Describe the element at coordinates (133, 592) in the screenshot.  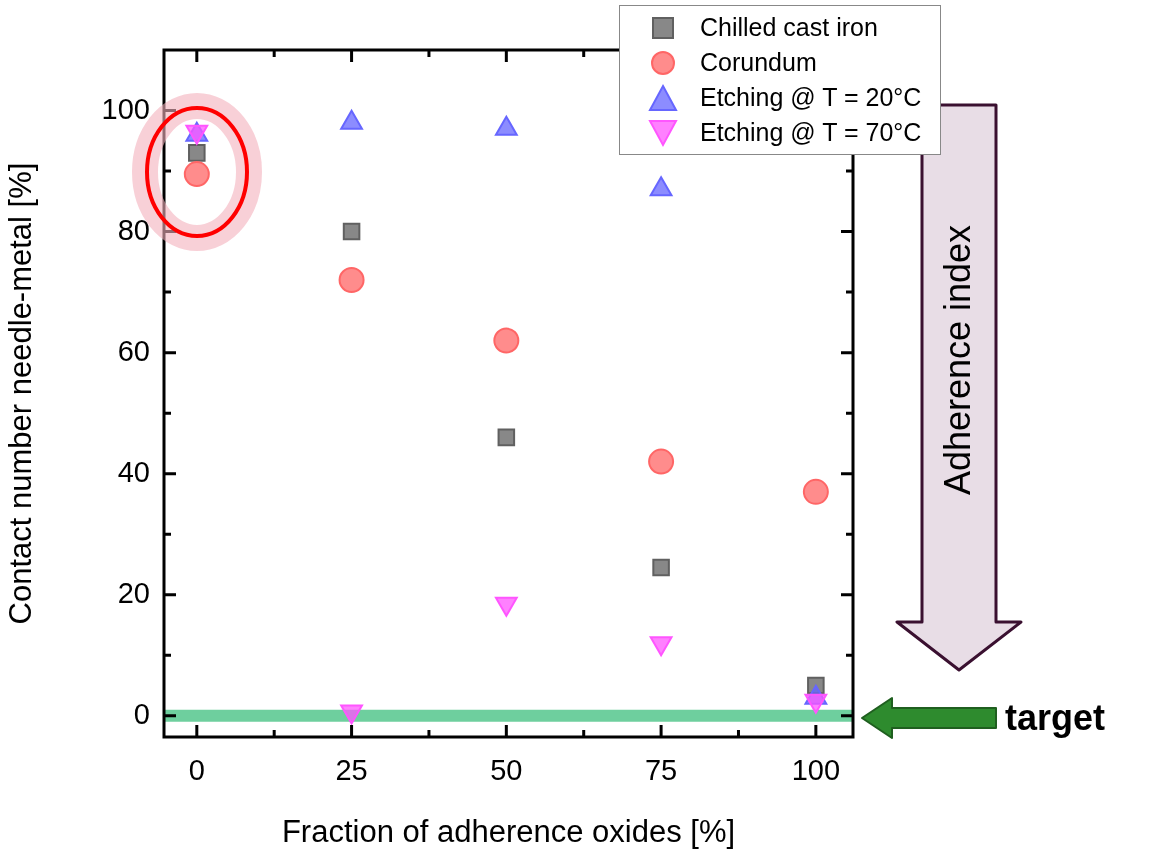
I see `y-tick-label: 20` at that location.